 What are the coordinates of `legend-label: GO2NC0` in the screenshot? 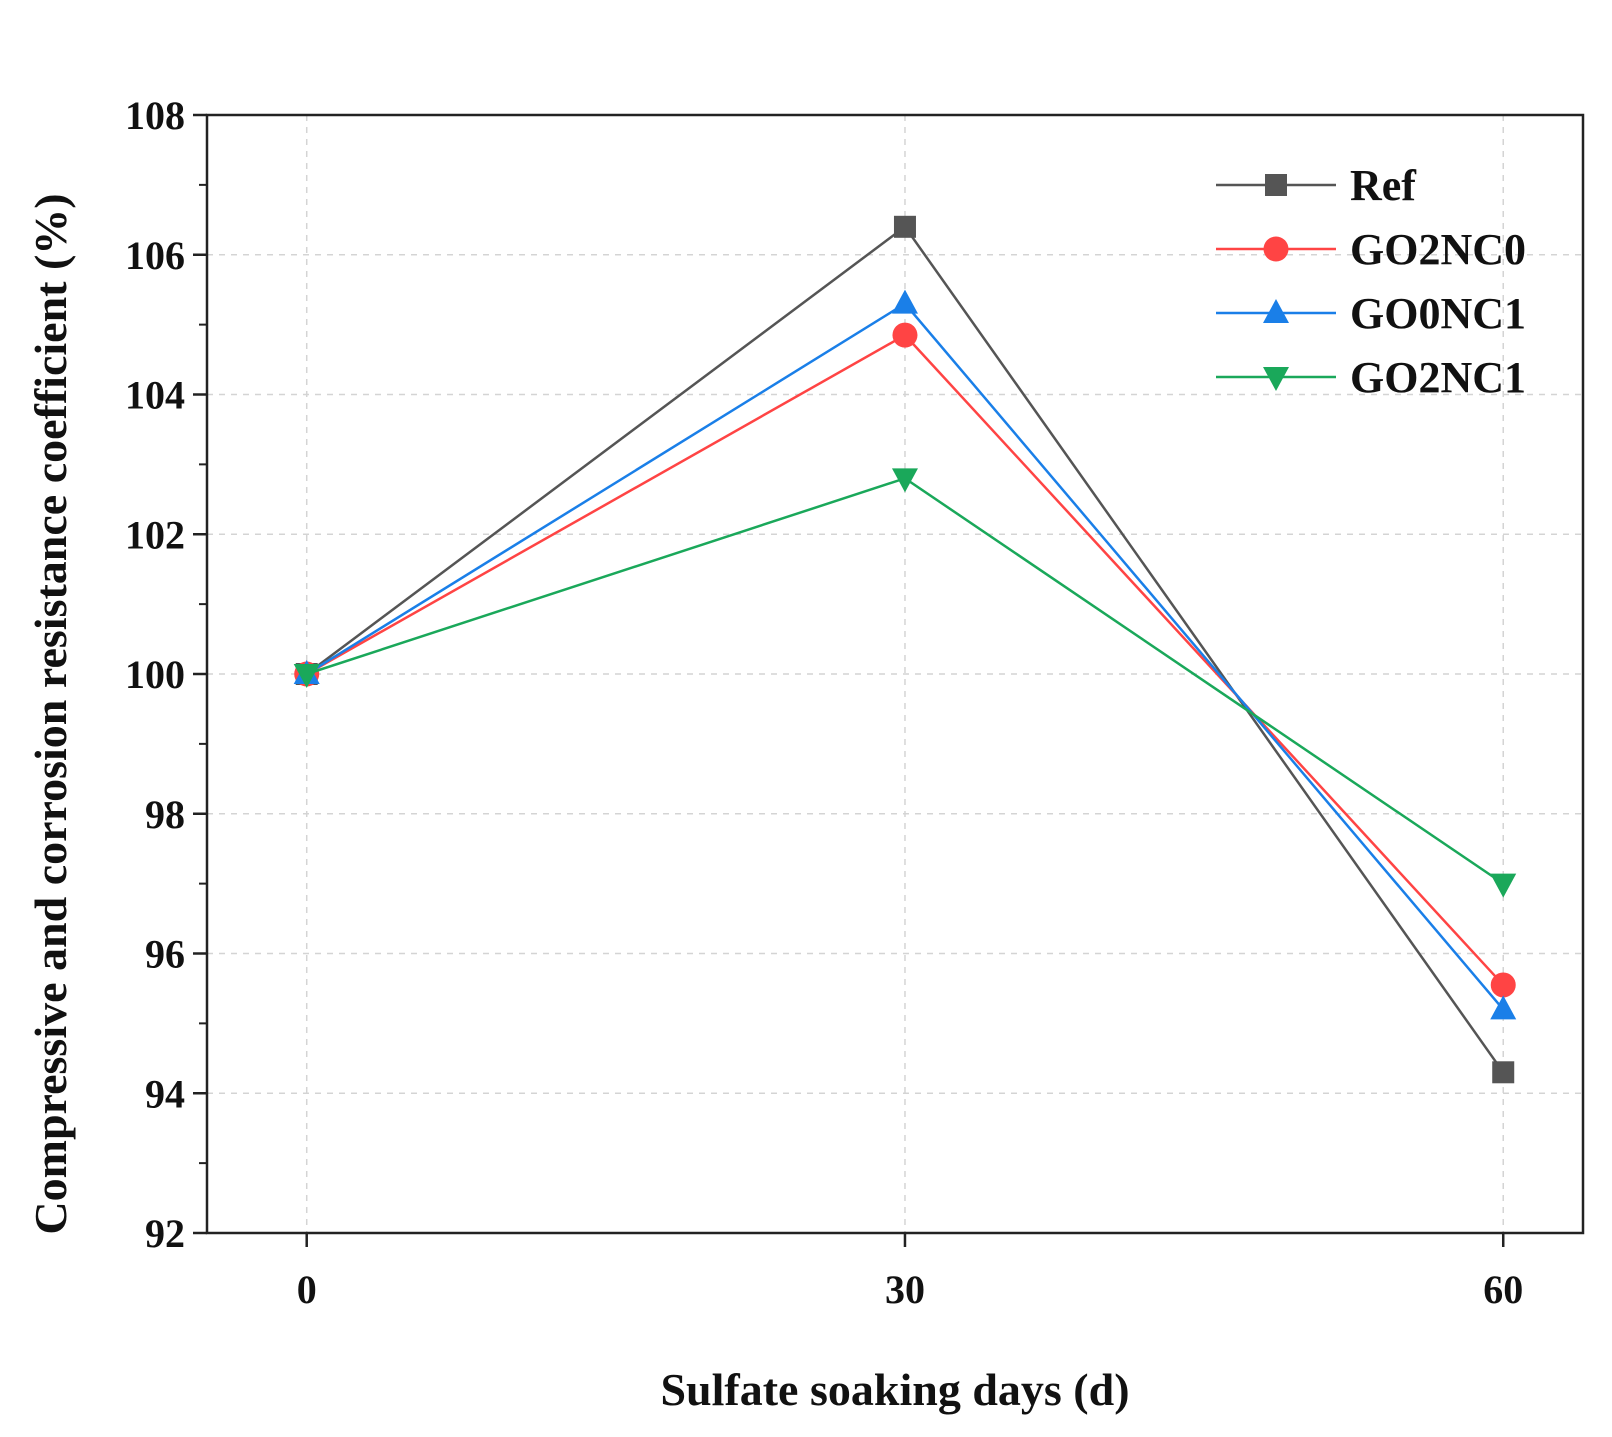 It's located at (1438, 249).